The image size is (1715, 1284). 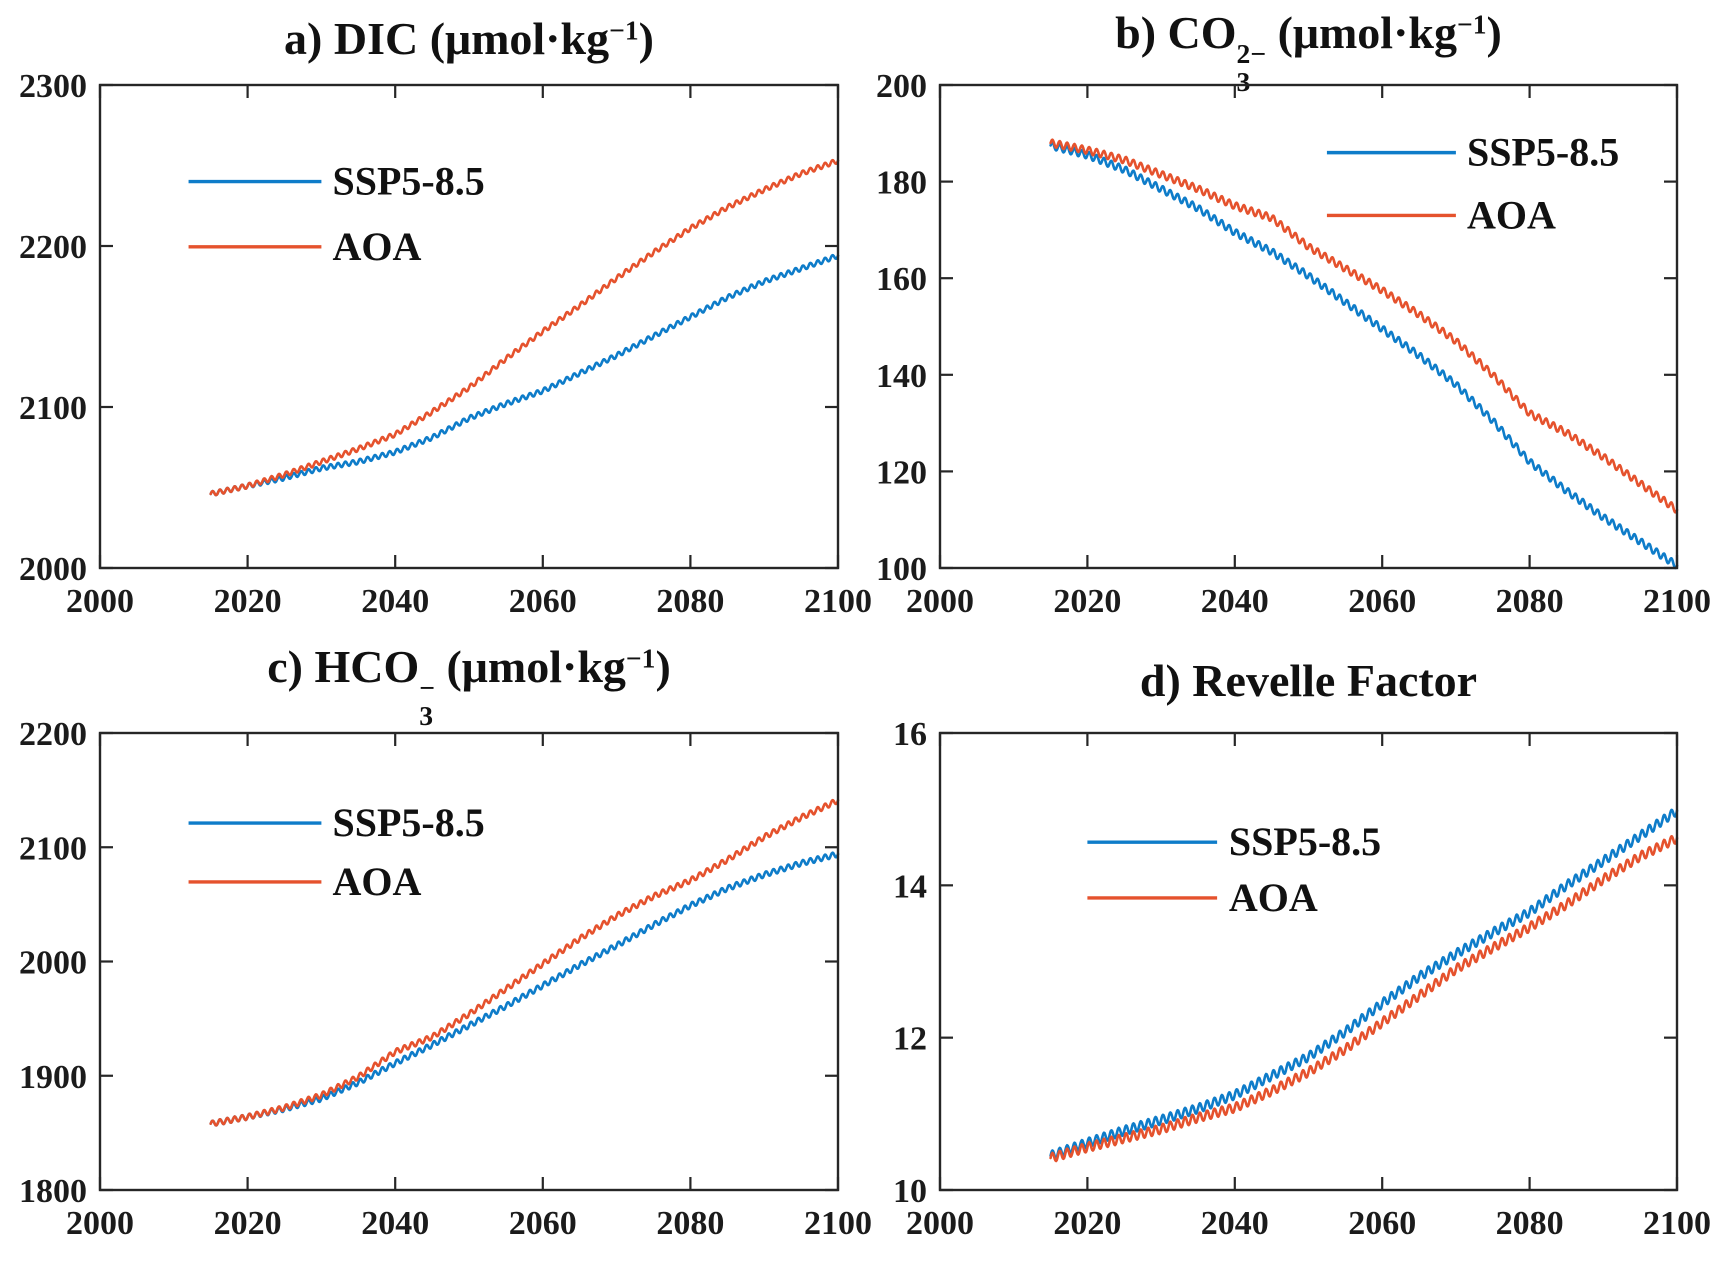 What do you see at coordinates (901, 569) in the screenshot?
I see `y-tick-label-100: 100` at bounding box center [901, 569].